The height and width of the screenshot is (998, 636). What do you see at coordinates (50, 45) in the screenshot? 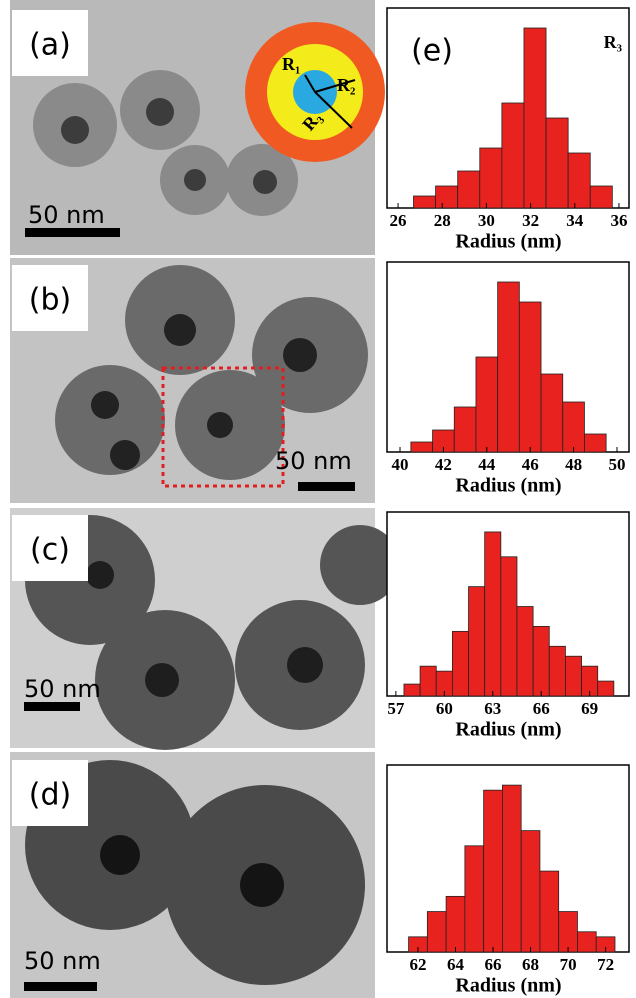
I see `panel-label: (a)` at bounding box center [50, 45].